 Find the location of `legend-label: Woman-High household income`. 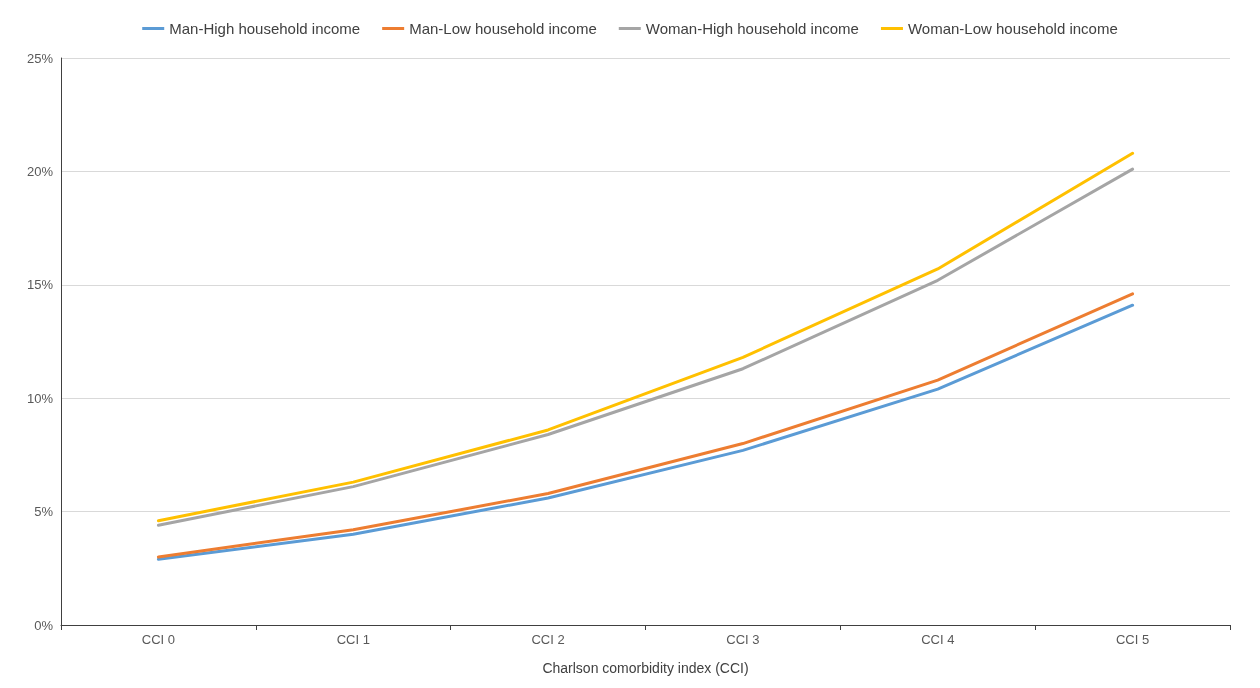

legend-label: Woman-High household income is located at coordinates (752, 28).